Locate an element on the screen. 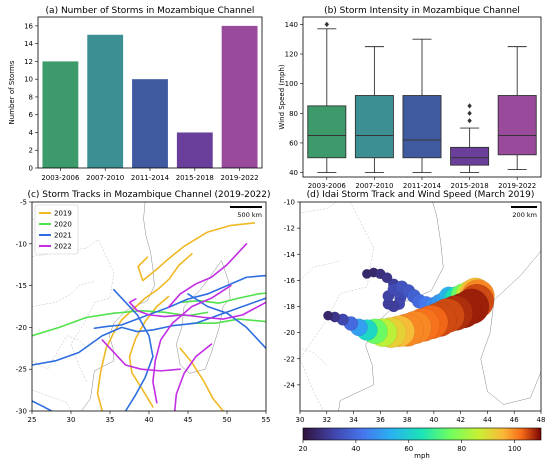  scale-bar-label: 200 km is located at coordinates (524, 215).